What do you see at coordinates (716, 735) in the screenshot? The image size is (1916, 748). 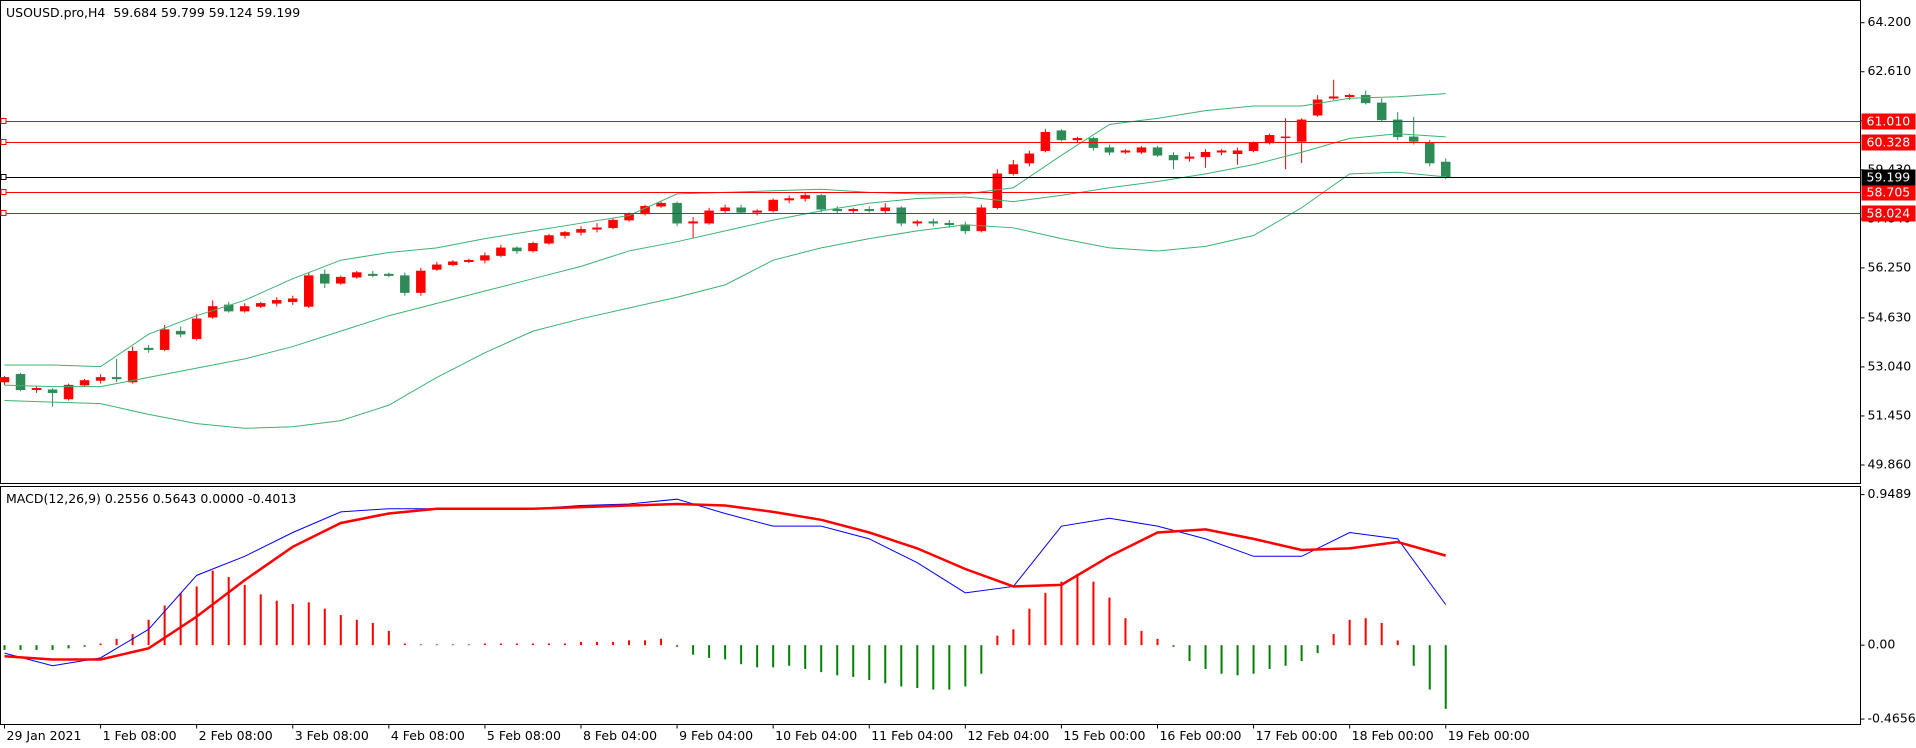 I see `x-tick-label: 9 Feb 04:00` at bounding box center [716, 735].